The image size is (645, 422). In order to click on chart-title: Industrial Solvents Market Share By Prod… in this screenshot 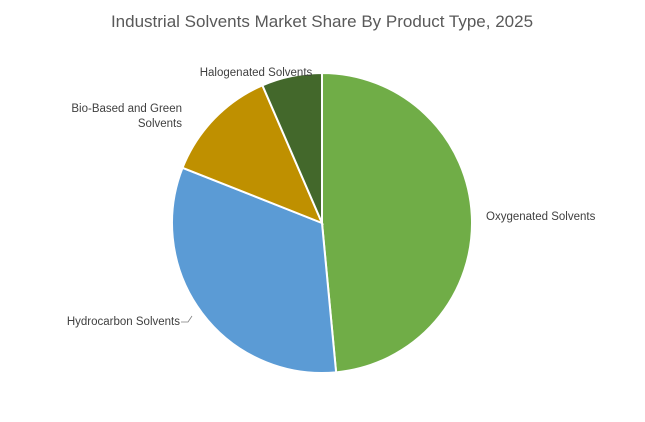, I will do `click(322, 21)`.